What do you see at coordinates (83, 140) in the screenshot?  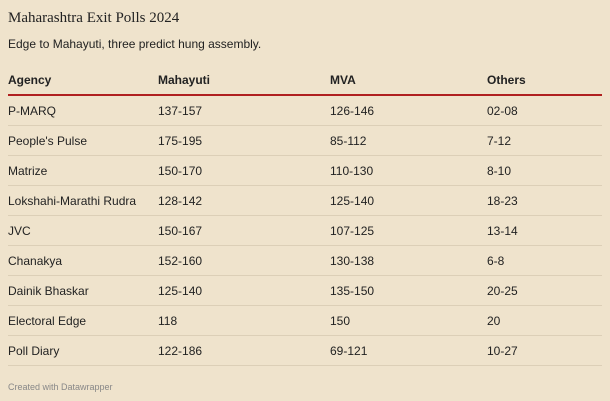 I see `cell: People's Pulse` at bounding box center [83, 140].